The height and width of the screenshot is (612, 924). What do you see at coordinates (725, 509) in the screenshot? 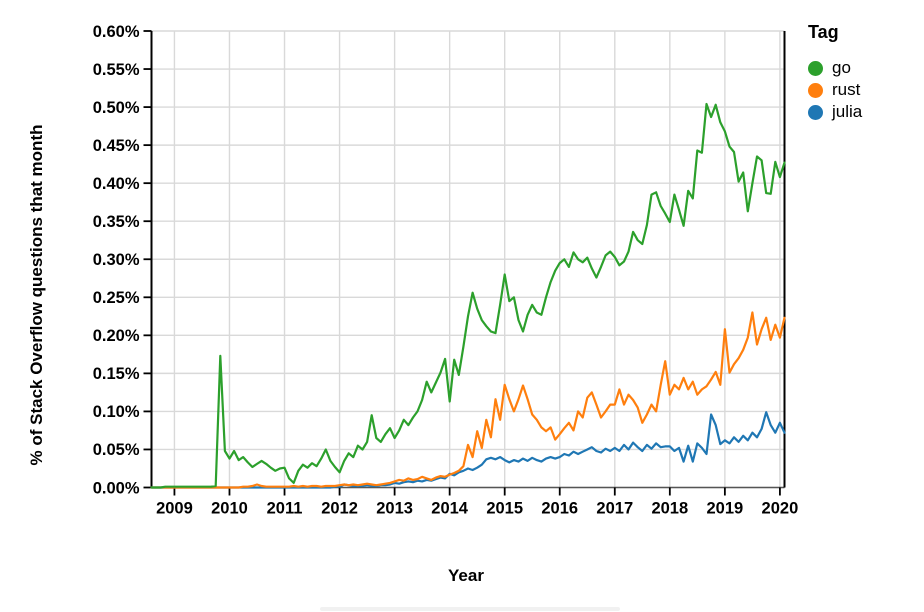
I see `x-tick-label: 2019` at bounding box center [725, 509].